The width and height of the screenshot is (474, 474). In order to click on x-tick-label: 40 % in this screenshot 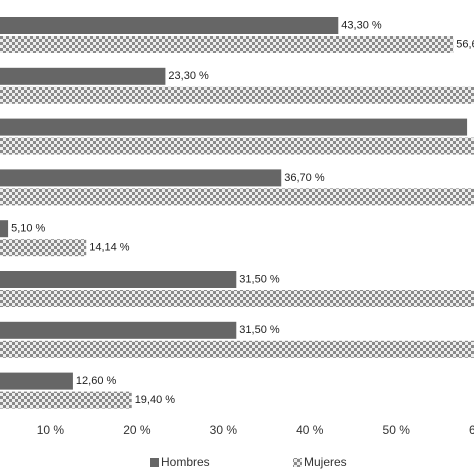, I will do `click(310, 430)`.